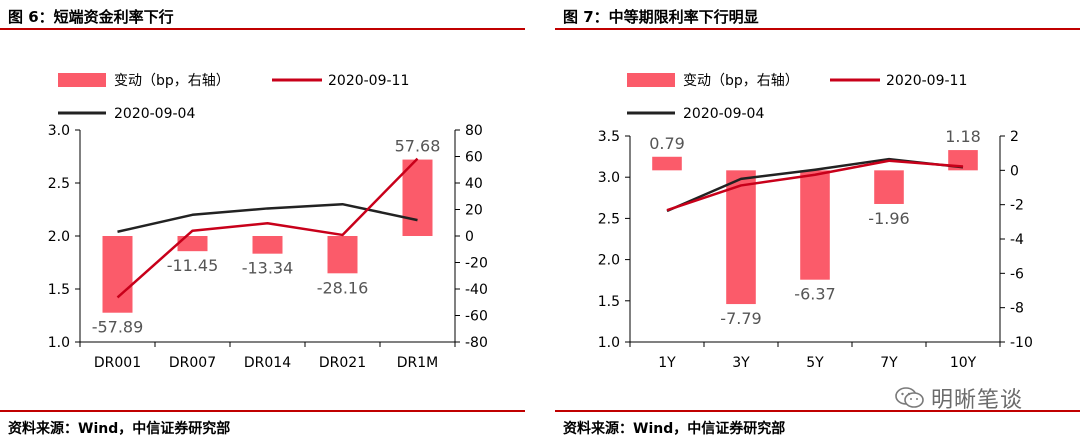 This screenshot has width=1080, height=445. What do you see at coordinates (476, 264) in the screenshot?
I see `right-tick-label: -20` at bounding box center [476, 264].